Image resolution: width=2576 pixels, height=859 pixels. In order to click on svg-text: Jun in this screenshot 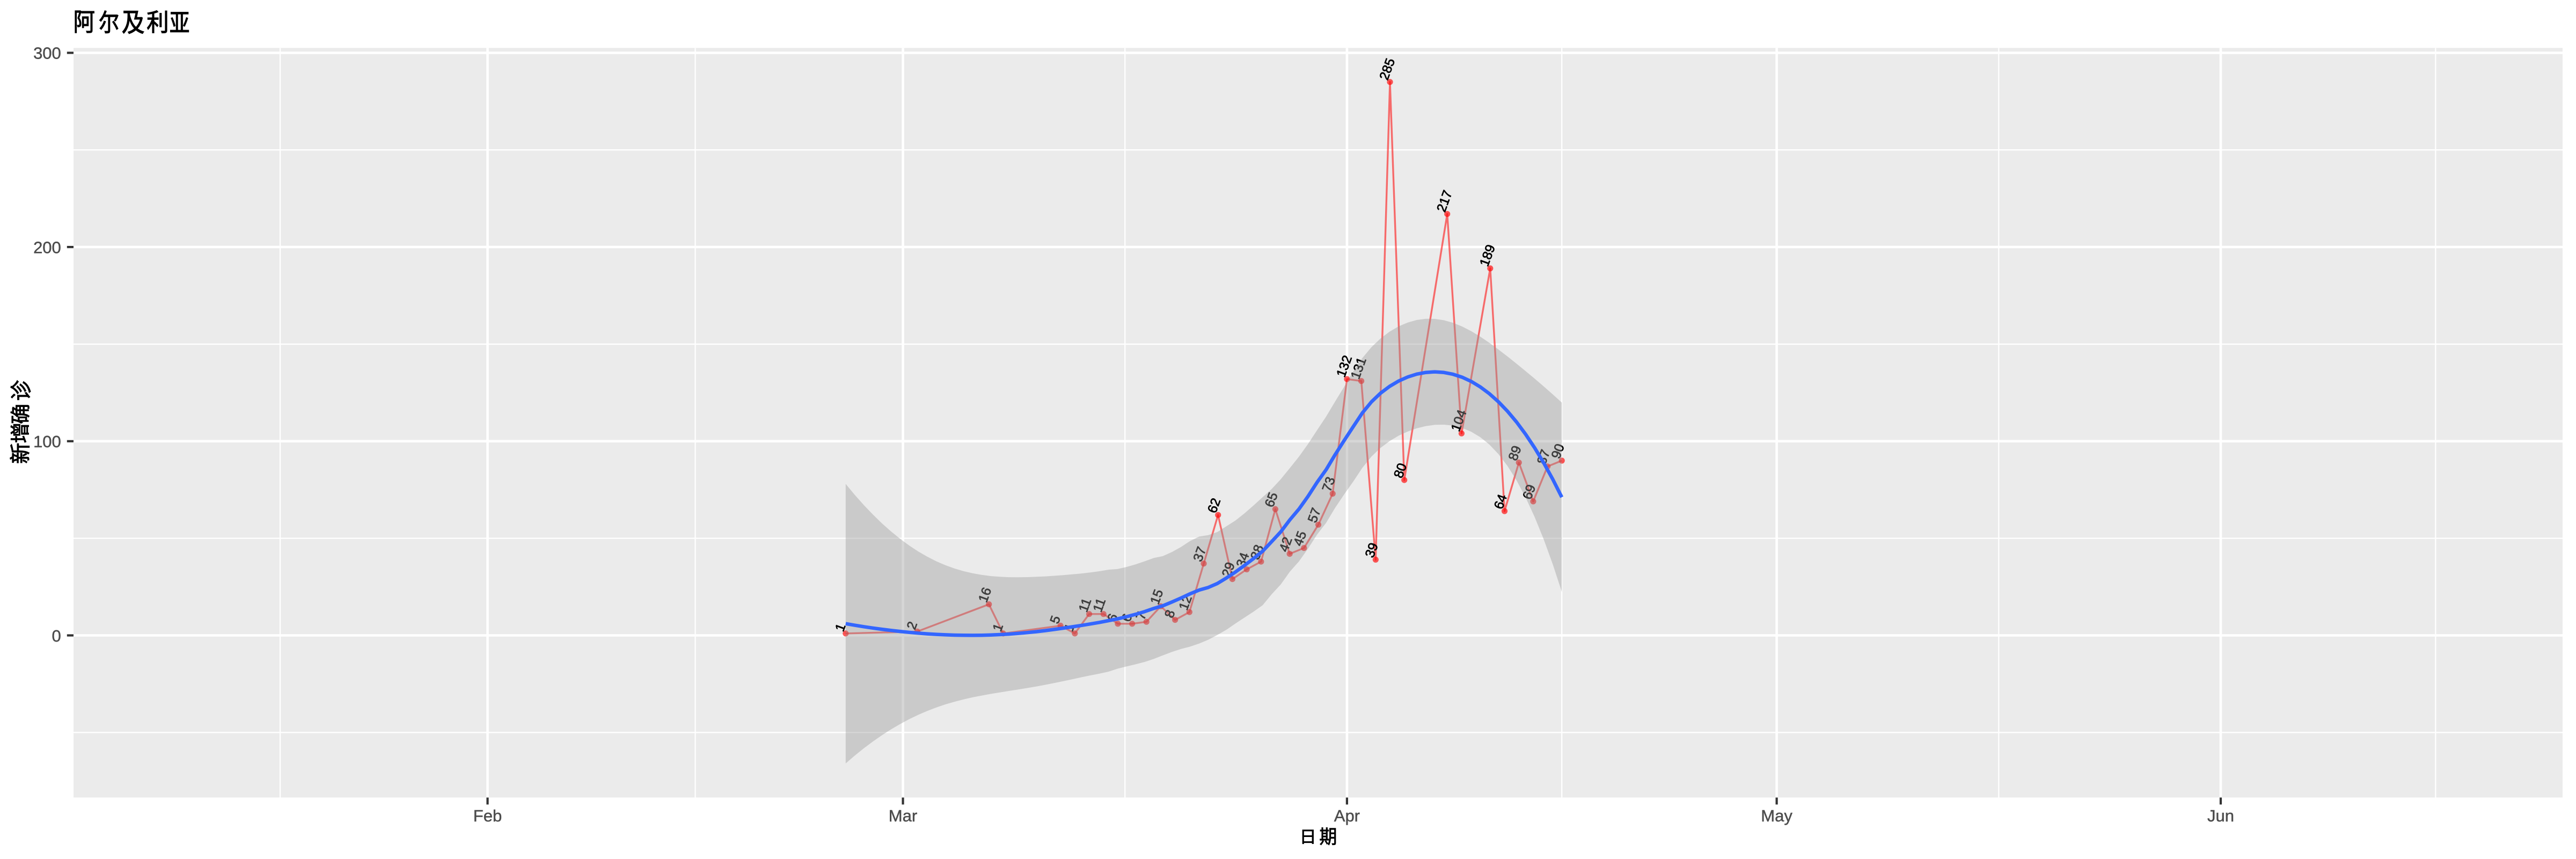, I will do `click(2220, 815)`.